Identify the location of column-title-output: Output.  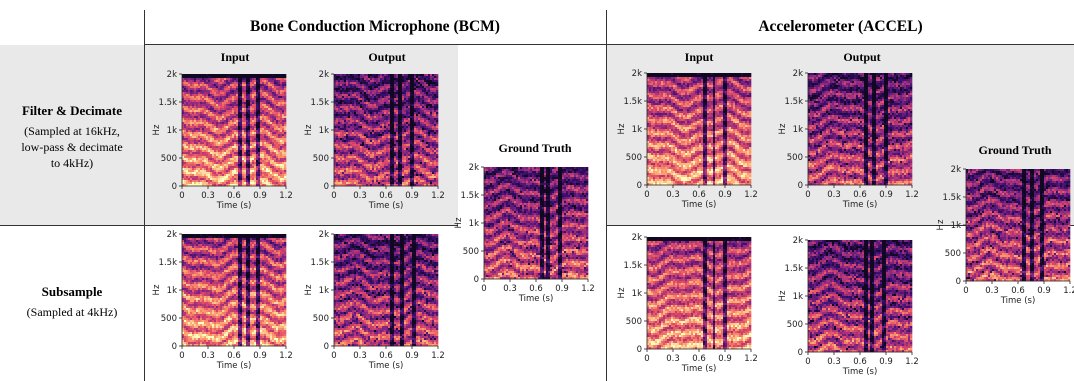
(862, 57).